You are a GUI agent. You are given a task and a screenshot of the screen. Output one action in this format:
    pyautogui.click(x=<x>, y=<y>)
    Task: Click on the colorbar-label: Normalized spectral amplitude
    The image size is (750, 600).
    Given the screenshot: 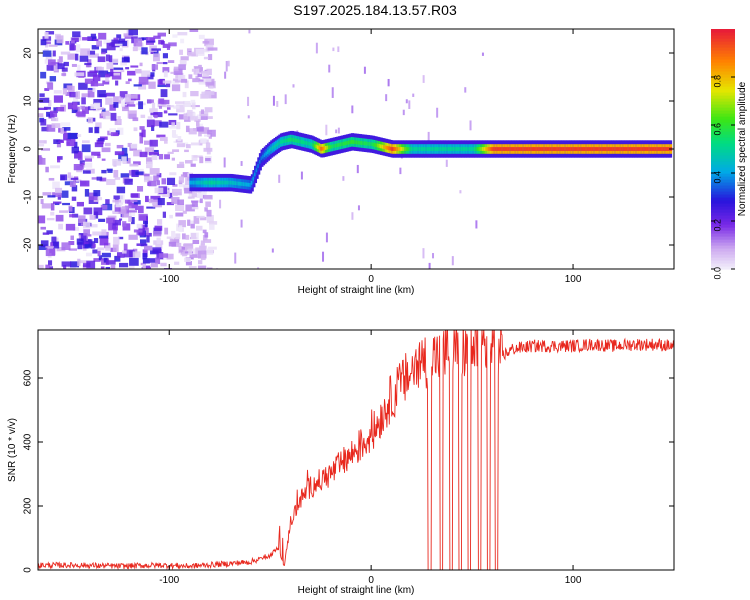 What is the action you would take?
    pyautogui.click(x=742, y=148)
    